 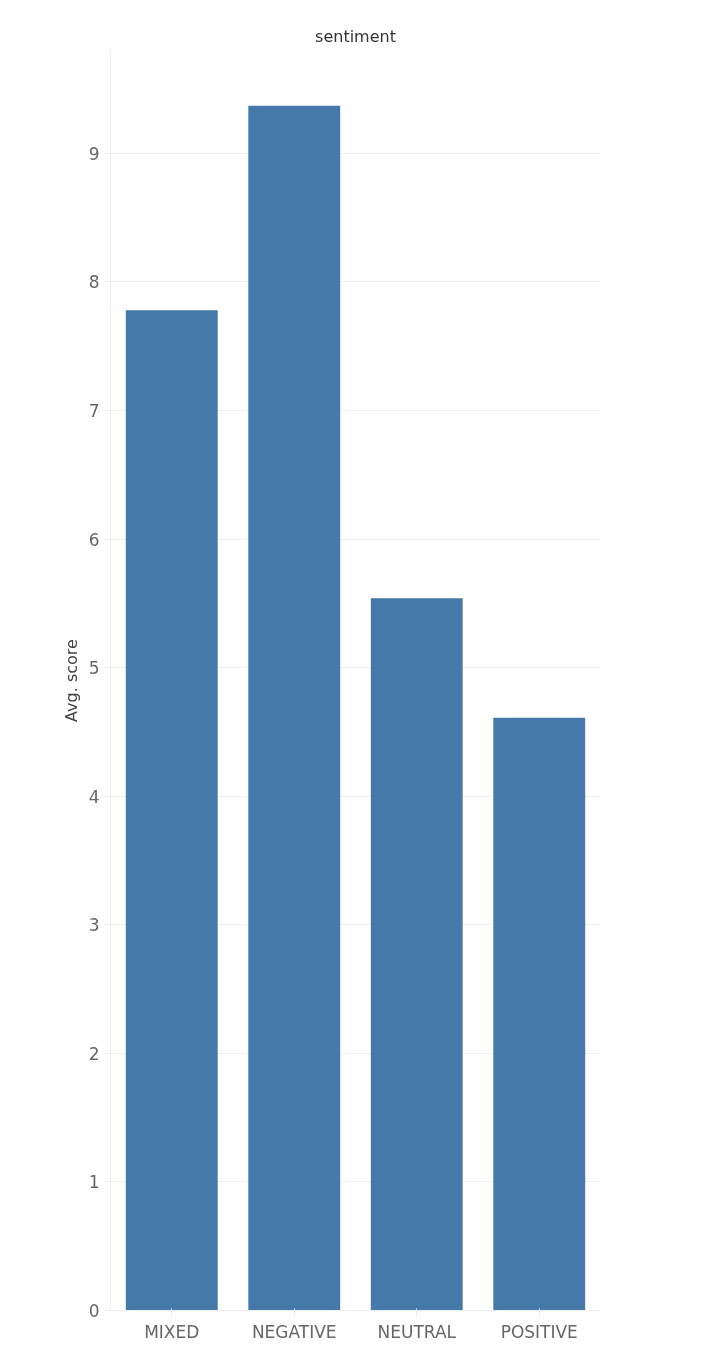 I want to click on y-tick-label: 9, so click(x=94, y=153).